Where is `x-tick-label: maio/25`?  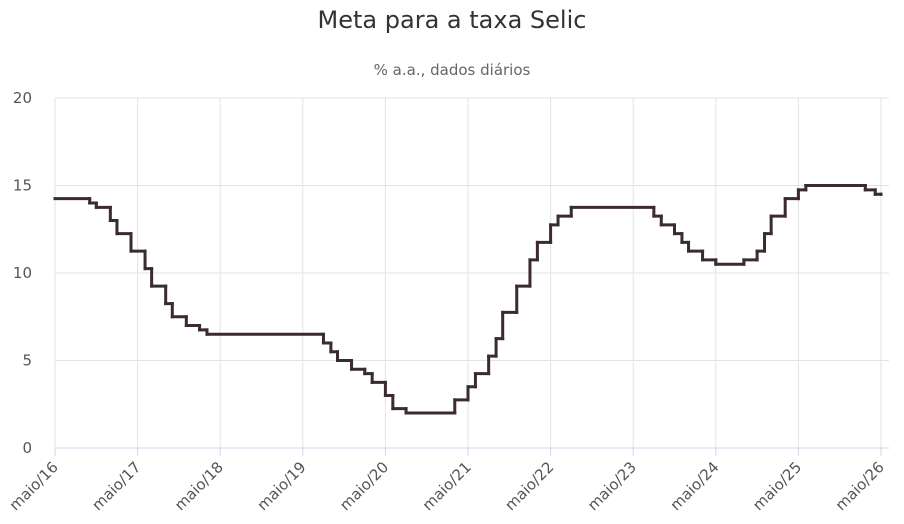 x-tick-label: maio/25 is located at coordinates (777, 486).